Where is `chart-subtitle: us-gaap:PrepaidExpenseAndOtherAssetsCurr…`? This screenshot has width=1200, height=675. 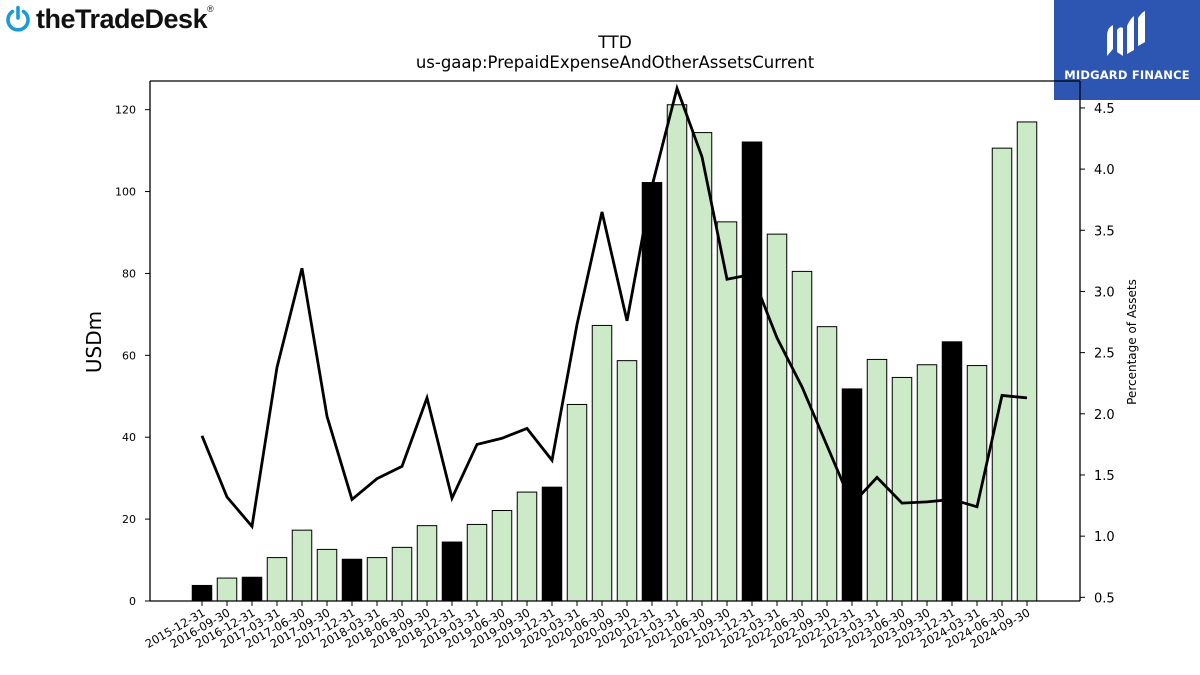
chart-subtitle: us-gaap:PrepaidExpenseAndOtherAssetsCurr… is located at coordinates (615, 62).